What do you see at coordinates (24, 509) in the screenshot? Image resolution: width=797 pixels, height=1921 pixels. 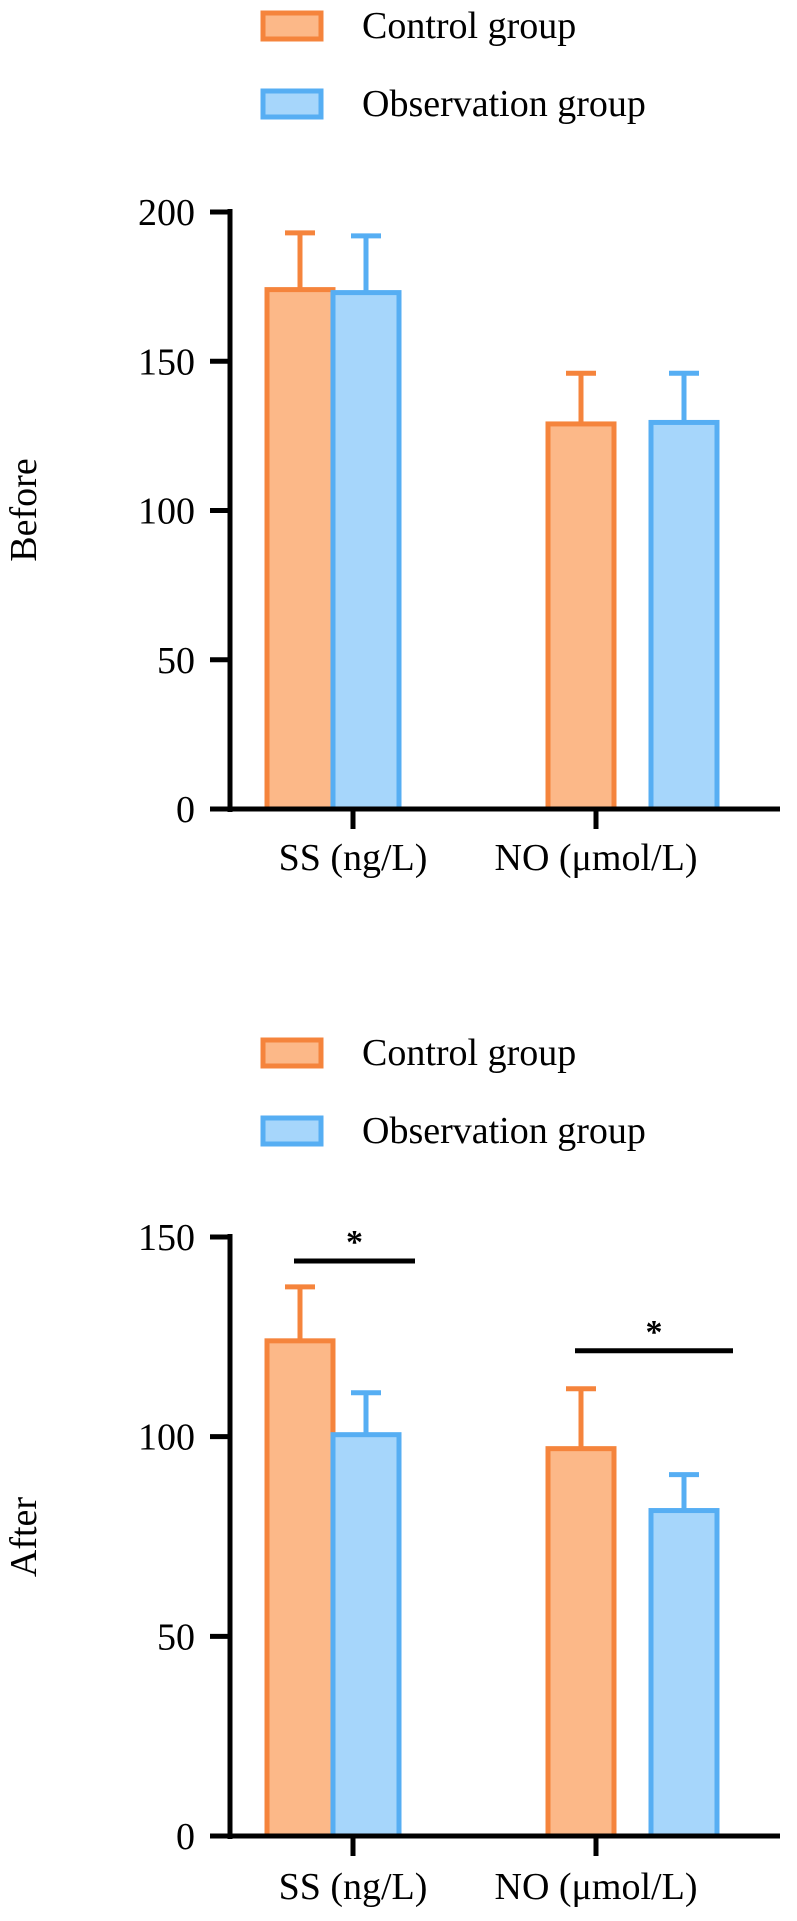 I see `y-axis-label: Before` at bounding box center [24, 509].